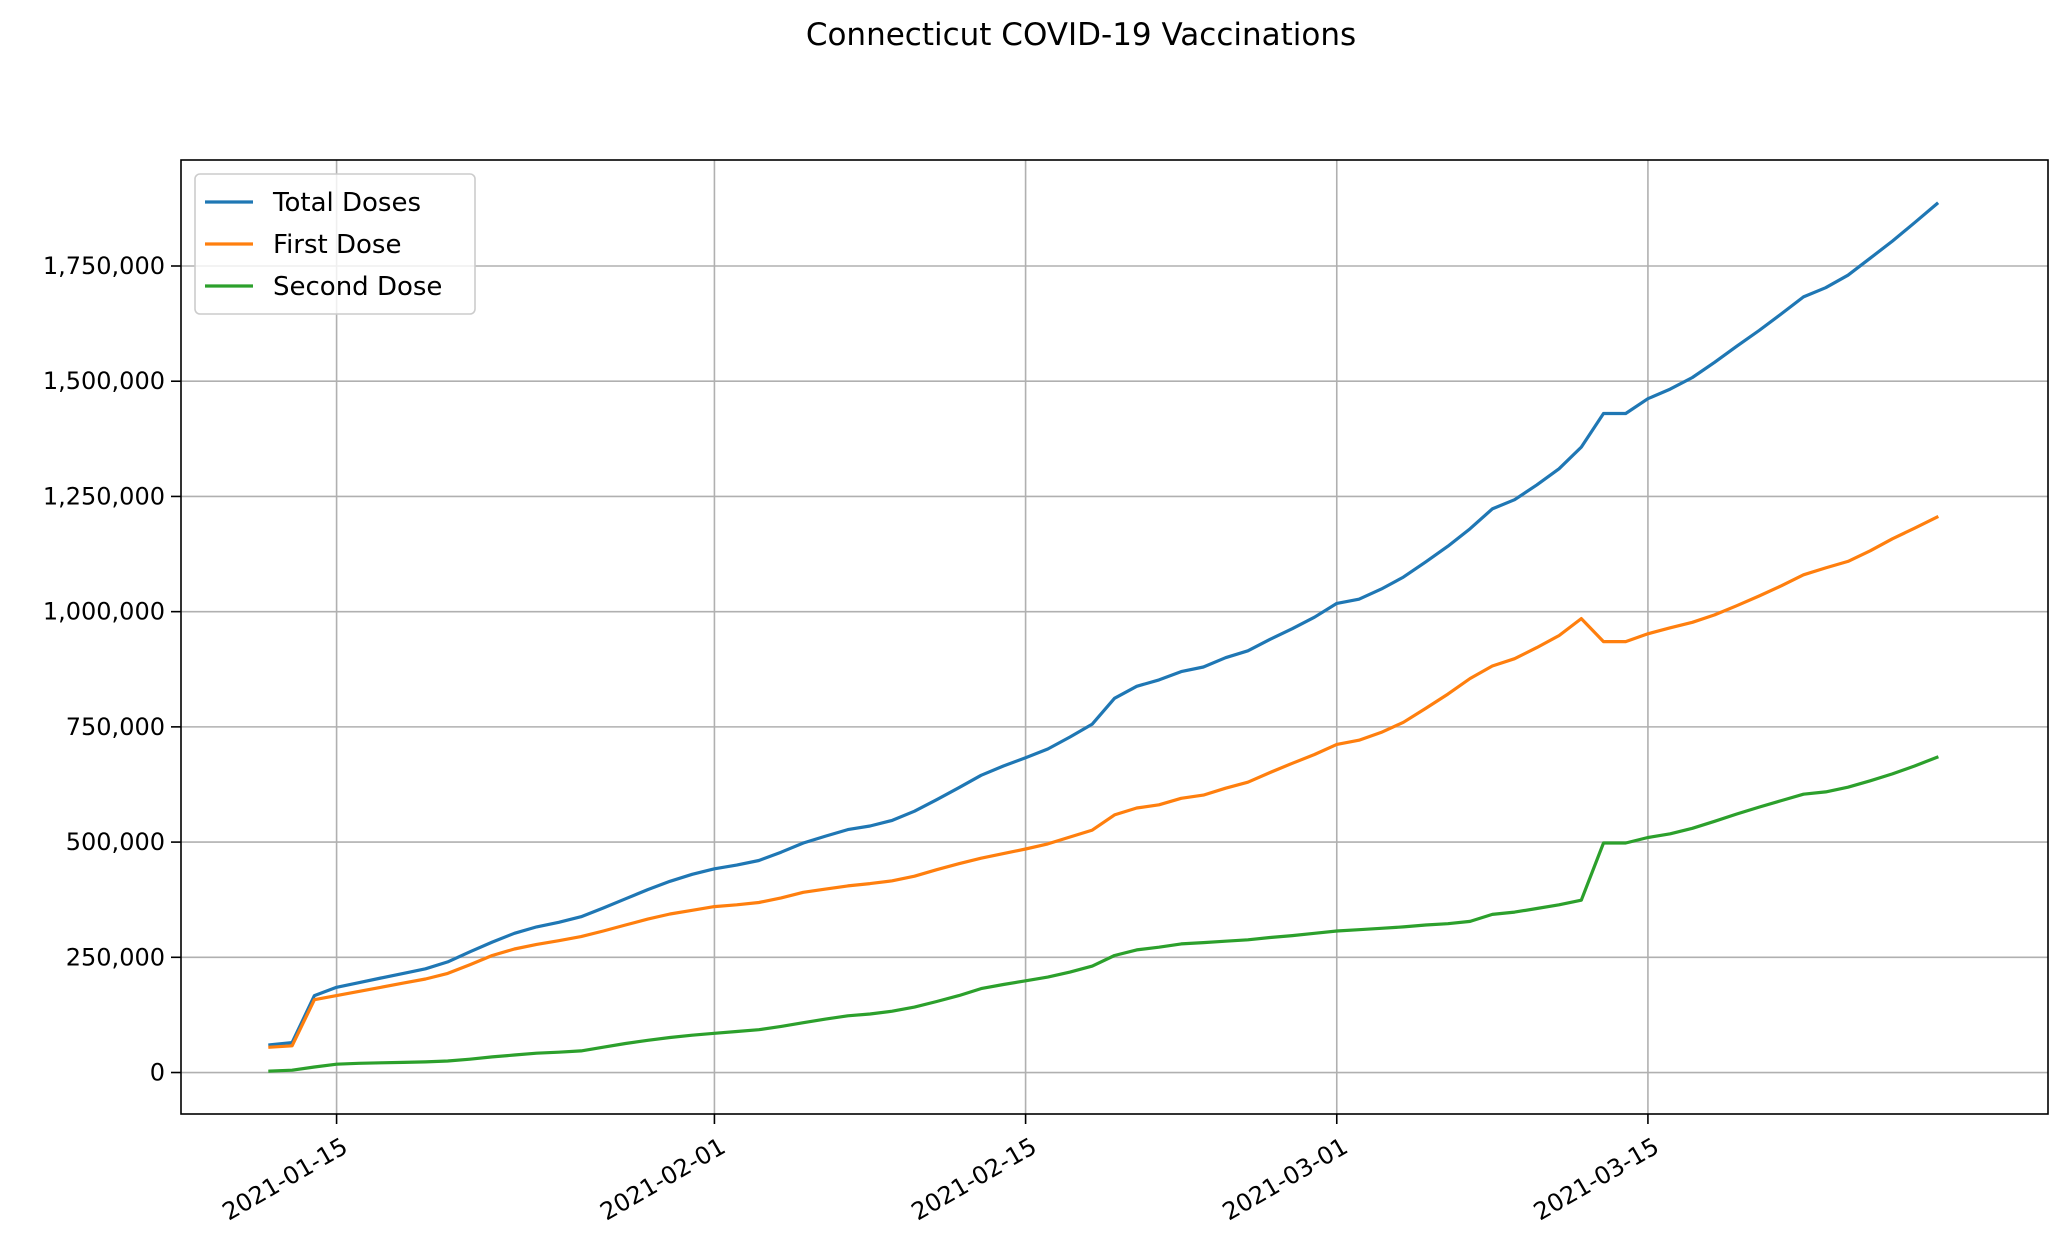 The height and width of the screenshot is (1256, 2061). What do you see at coordinates (357, 287) in the screenshot?
I see `legend-label: Second Dose` at bounding box center [357, 287].